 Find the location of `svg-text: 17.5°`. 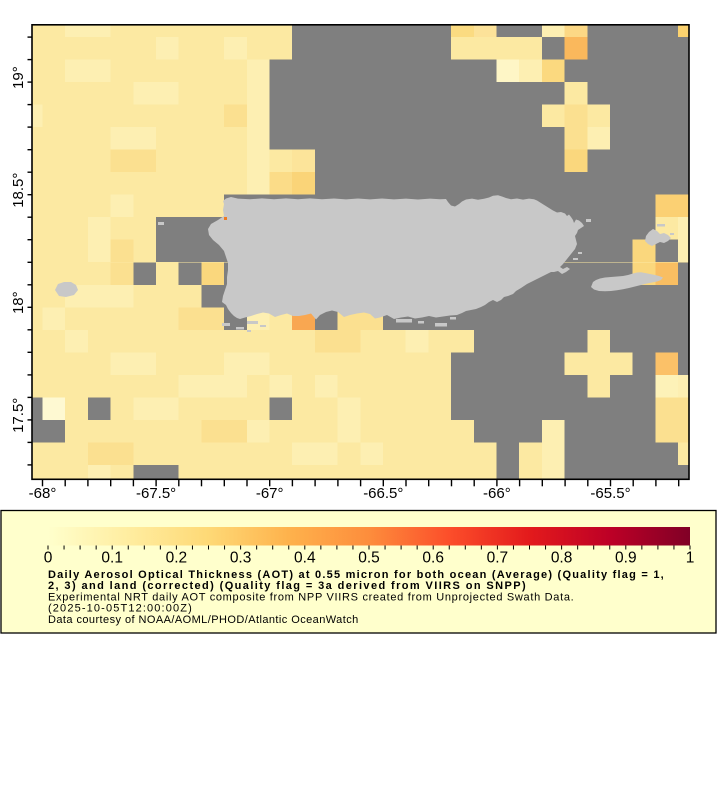

svg-text: 17.5° is located at coordinates (18, 415).